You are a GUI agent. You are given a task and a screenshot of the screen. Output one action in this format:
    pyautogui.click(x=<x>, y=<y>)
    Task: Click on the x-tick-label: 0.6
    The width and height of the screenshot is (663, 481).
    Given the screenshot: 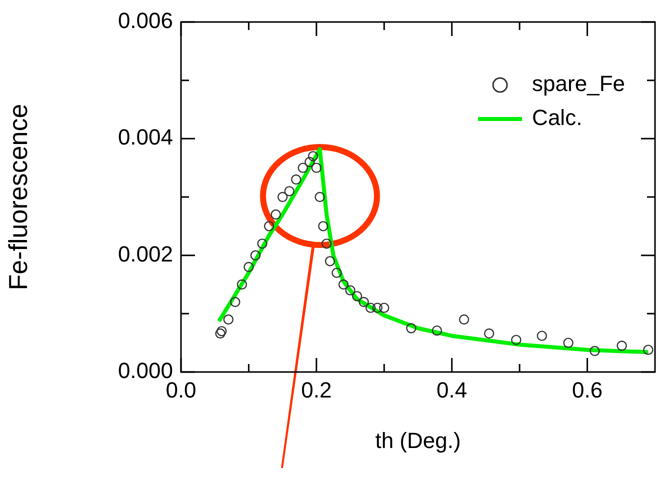 What is the action you would take?
    pyautogui.click(x=587, y=389)
    